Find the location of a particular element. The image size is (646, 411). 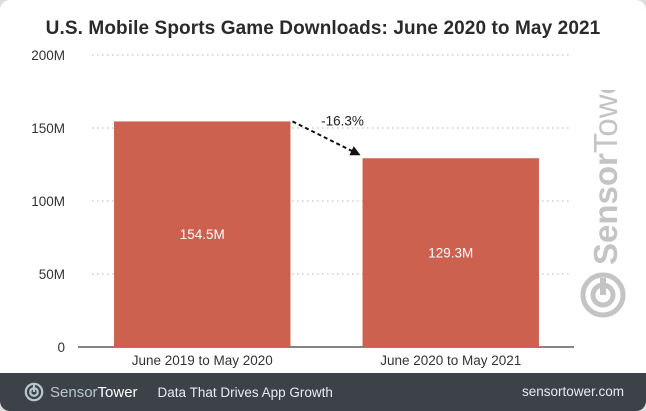

watermark-wordmark: SensorTower is located at coordinates (605, 177).